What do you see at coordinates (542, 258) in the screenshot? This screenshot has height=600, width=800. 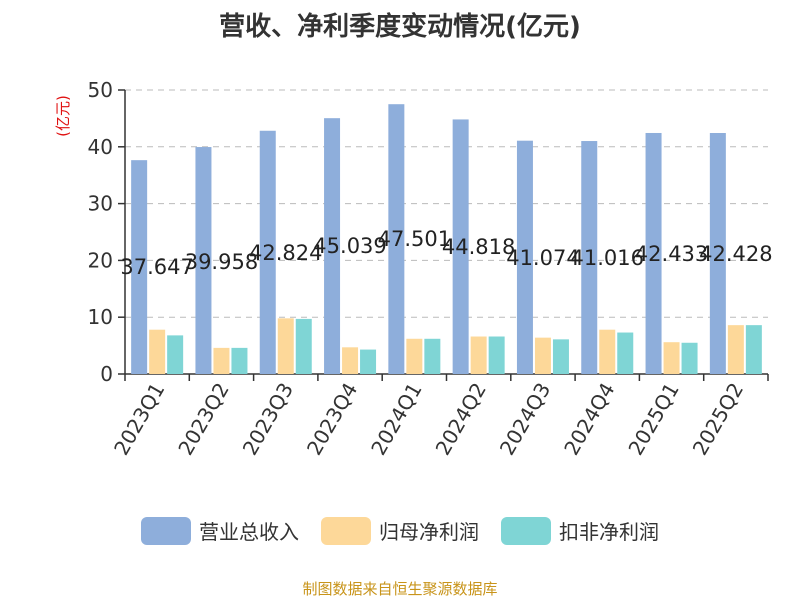 I see `data-label: 41.074` at bounding box center [542, 258].